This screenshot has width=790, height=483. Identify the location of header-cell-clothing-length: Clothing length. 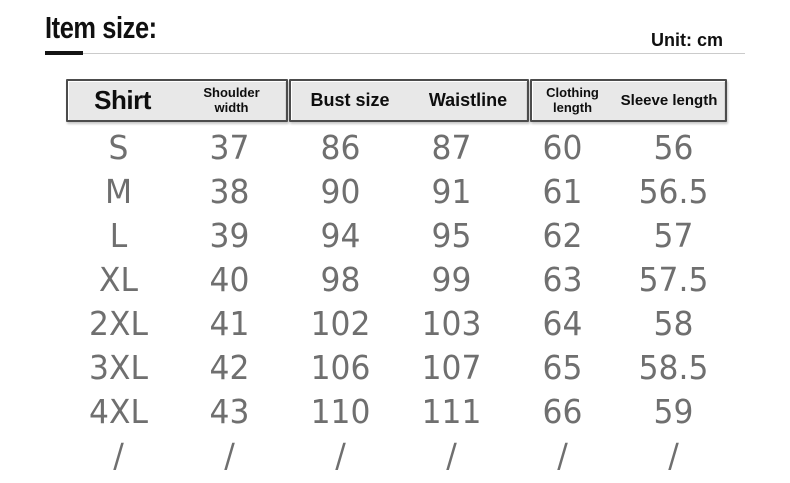
(572, 99).